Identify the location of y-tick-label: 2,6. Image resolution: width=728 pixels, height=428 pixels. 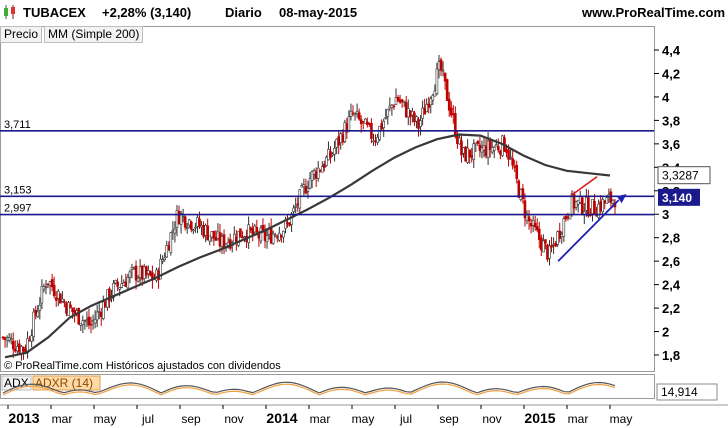
(671, 261).